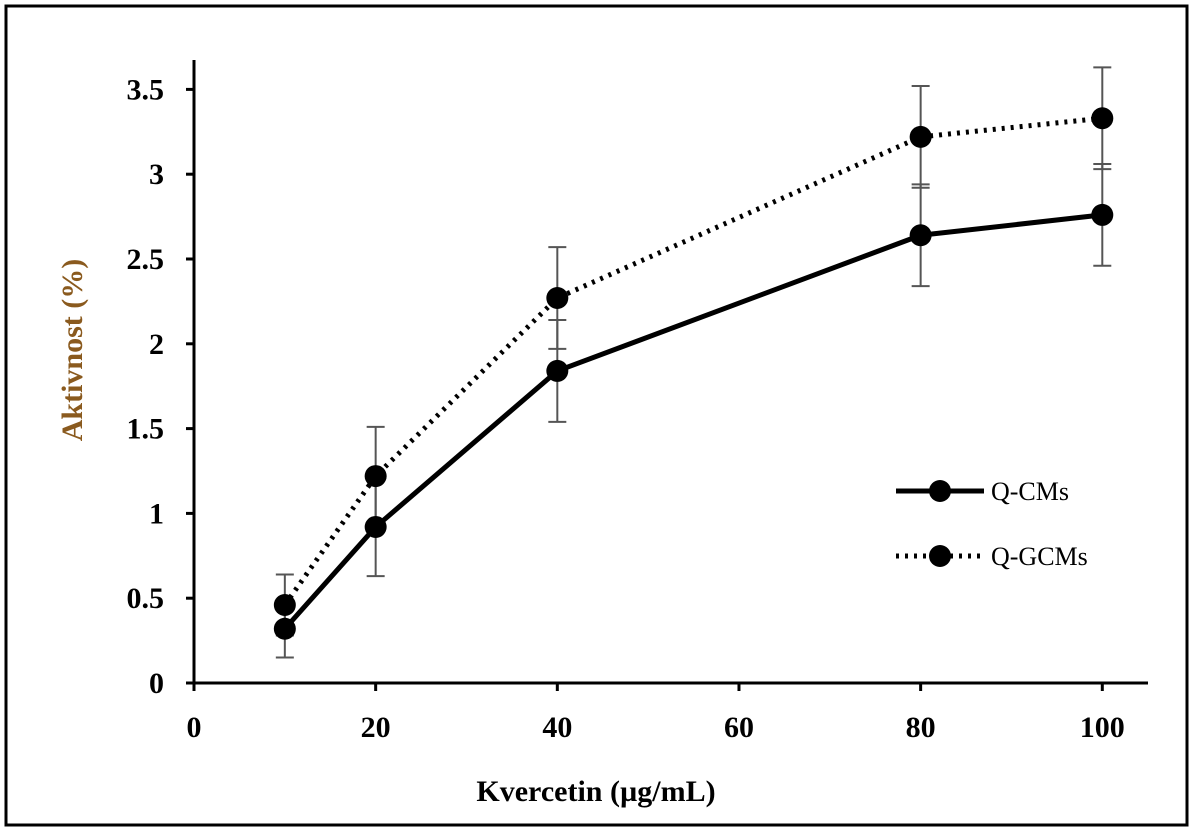  I want to click on legend-label-q-gcms: Q-GCMs, so click(1039, 556).